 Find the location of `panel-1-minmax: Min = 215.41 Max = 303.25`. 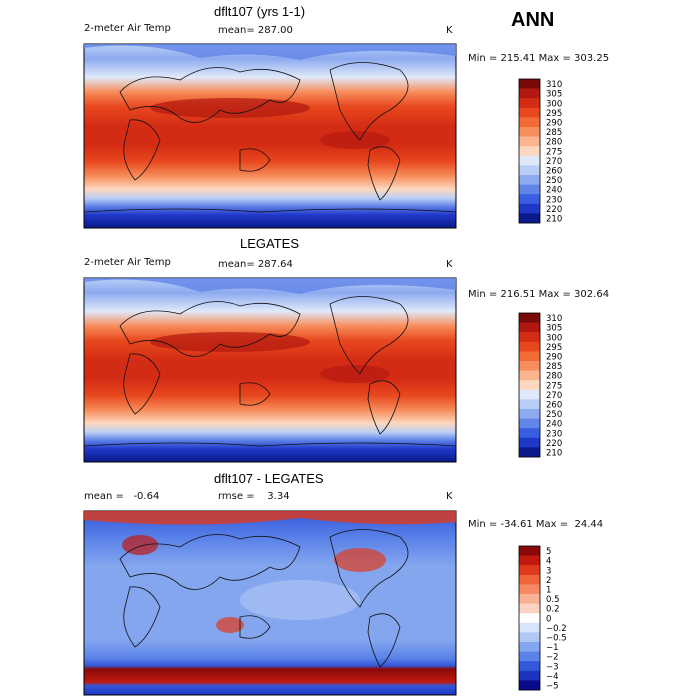

panel-1-minmax: Min = 215.41 Max = 303.25 is located at coordinates (539, 58).